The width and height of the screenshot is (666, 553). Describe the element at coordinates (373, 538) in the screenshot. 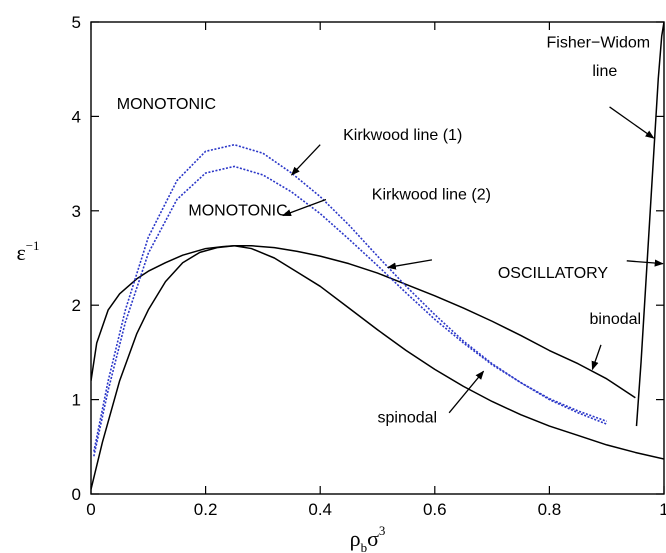

I see `x-label-mid: σ` at that location.